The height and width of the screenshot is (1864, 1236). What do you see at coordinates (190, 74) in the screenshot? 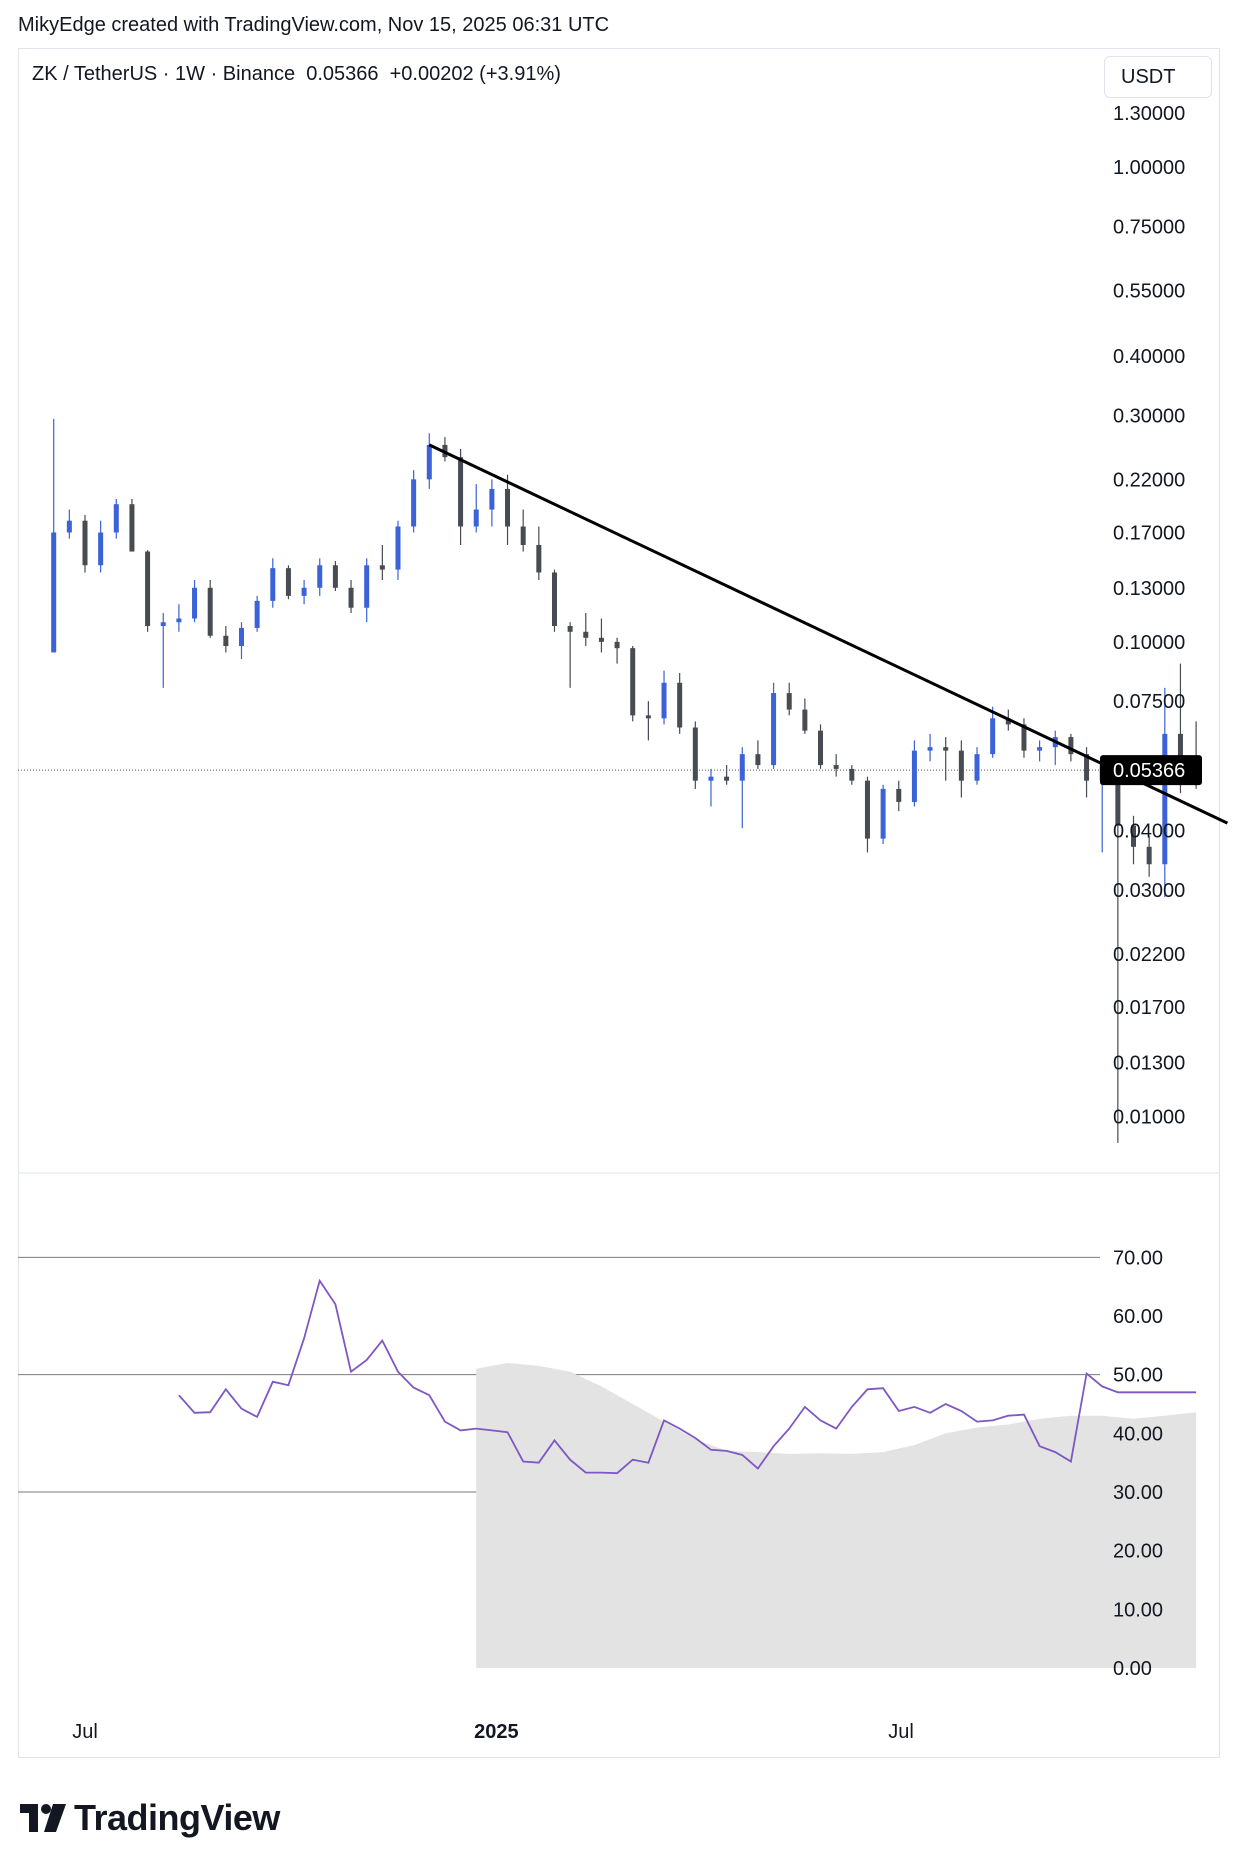
I see `symbol-interval: 1W` at bounding box center [190, 74].